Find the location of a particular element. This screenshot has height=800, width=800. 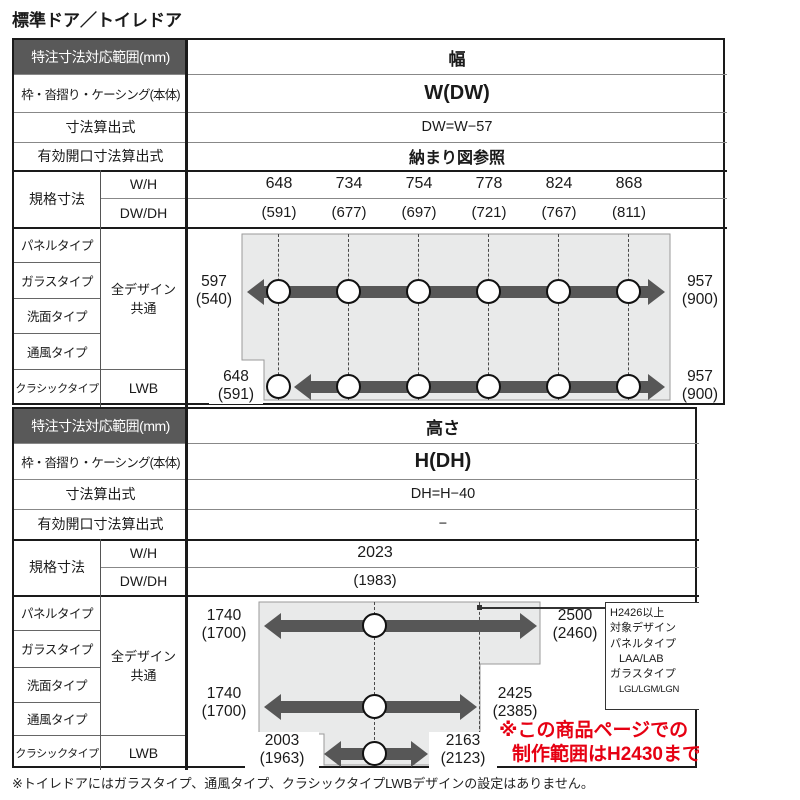

range-area-shape is located at coordinates (456, 317).